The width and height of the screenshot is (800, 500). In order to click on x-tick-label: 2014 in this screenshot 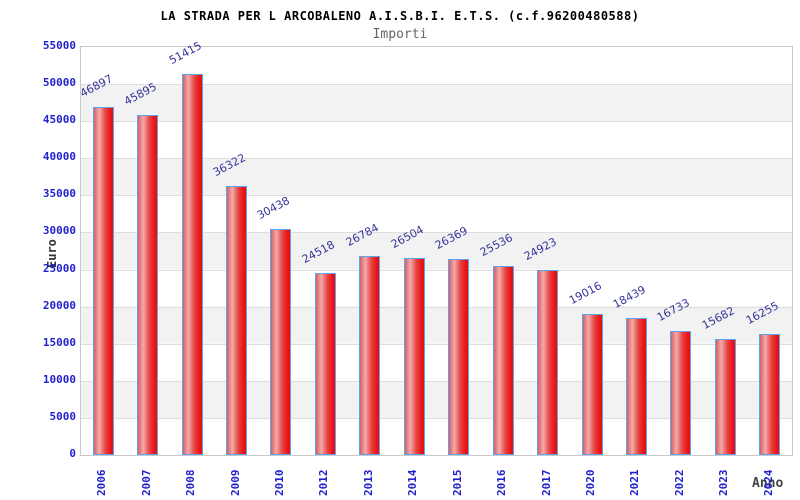, I will do `click(413, 483)`.